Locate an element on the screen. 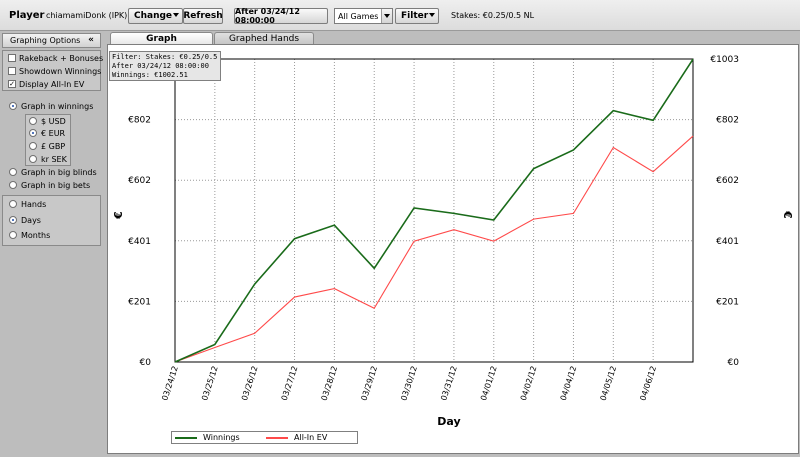 This screenshot has height=457, width=800. x-tick-label: 03/27/12 is located at coordinates (290, 383).